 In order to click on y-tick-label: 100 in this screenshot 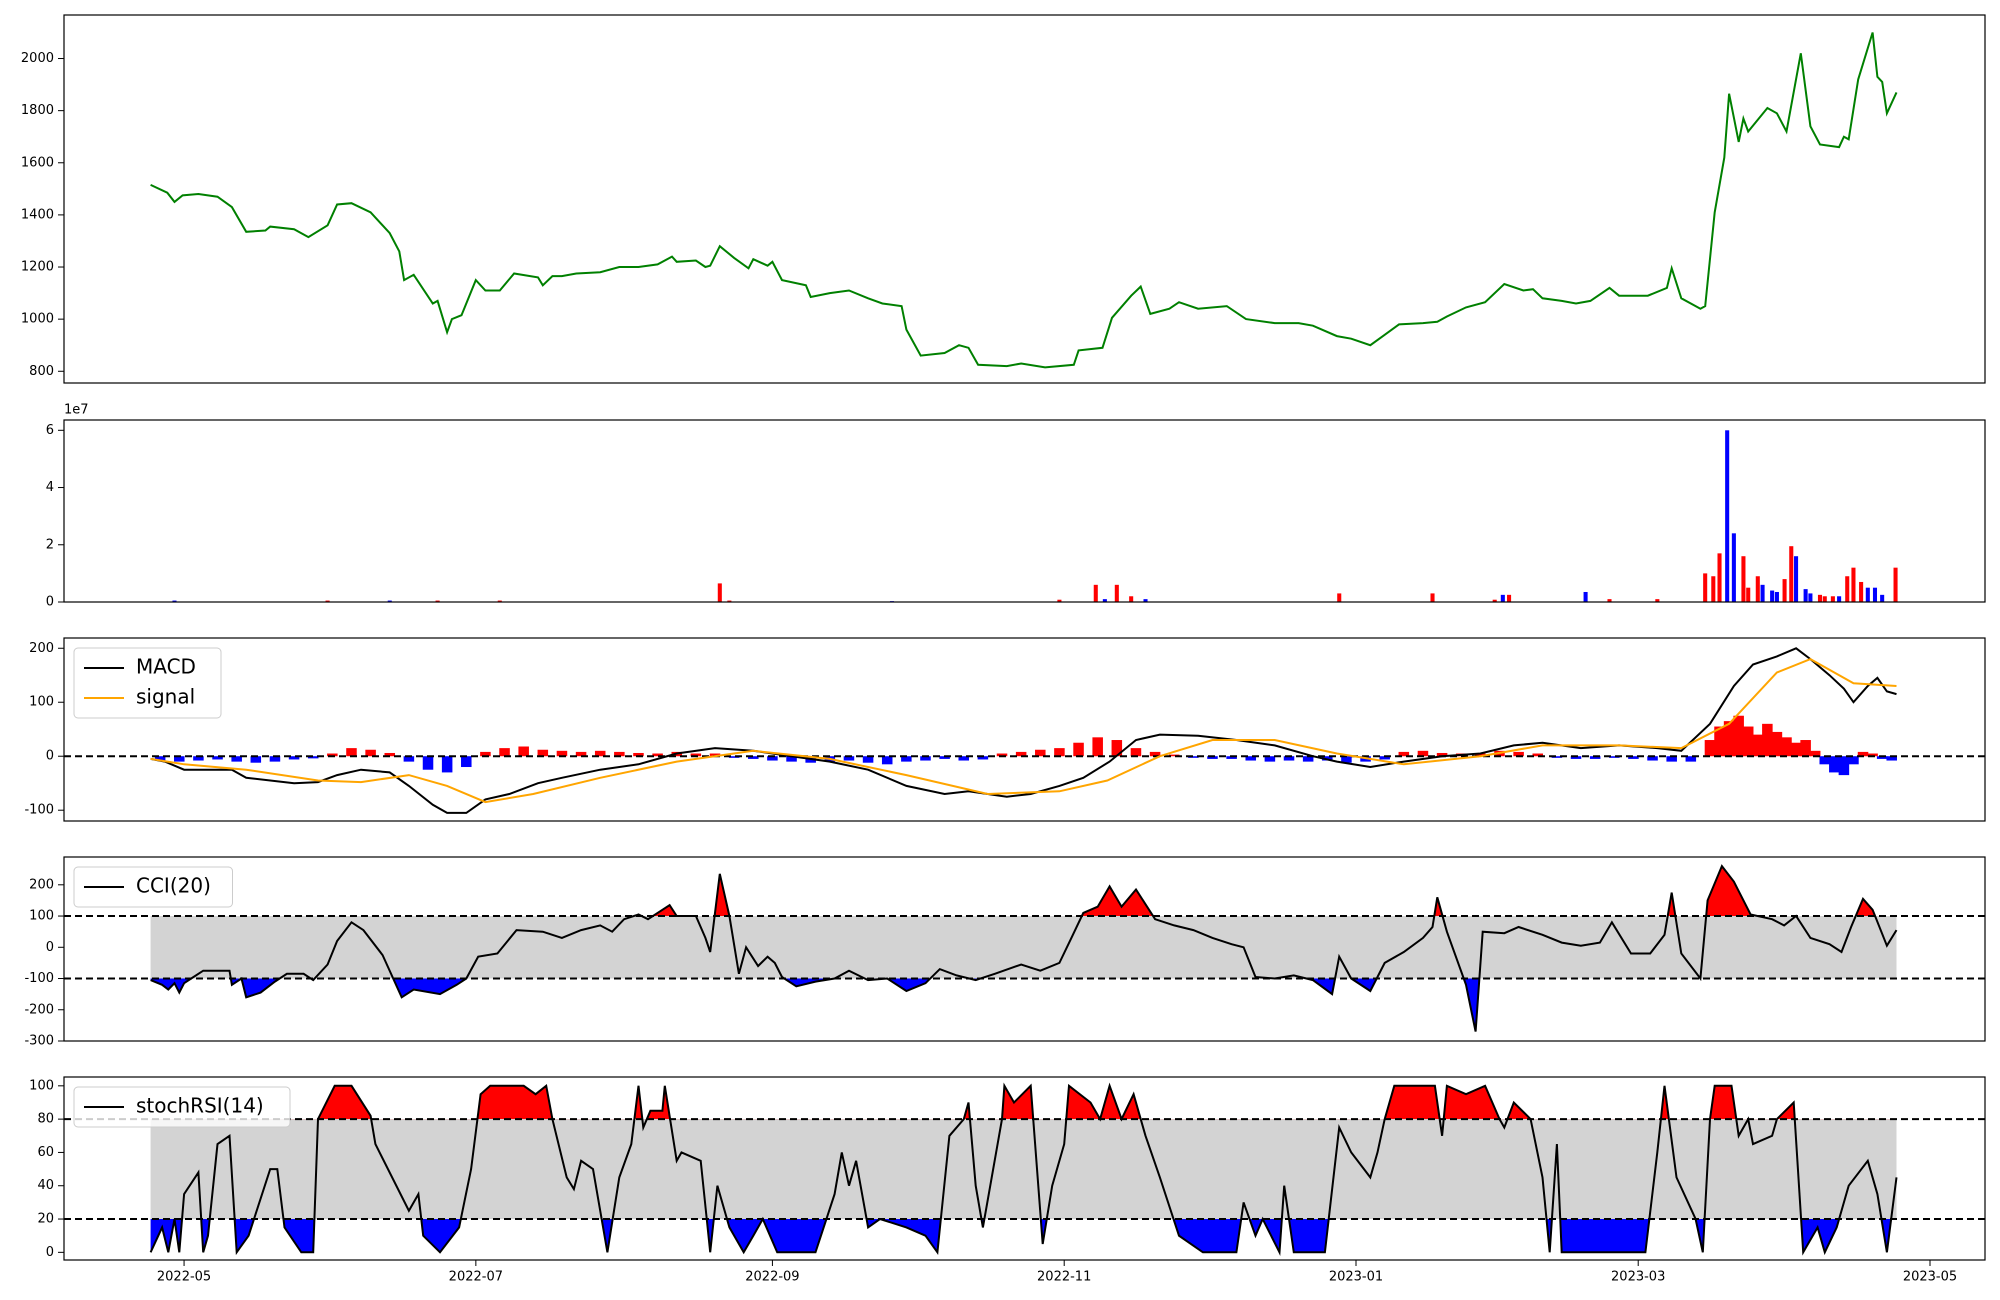, I will do `click(41, 702)`.